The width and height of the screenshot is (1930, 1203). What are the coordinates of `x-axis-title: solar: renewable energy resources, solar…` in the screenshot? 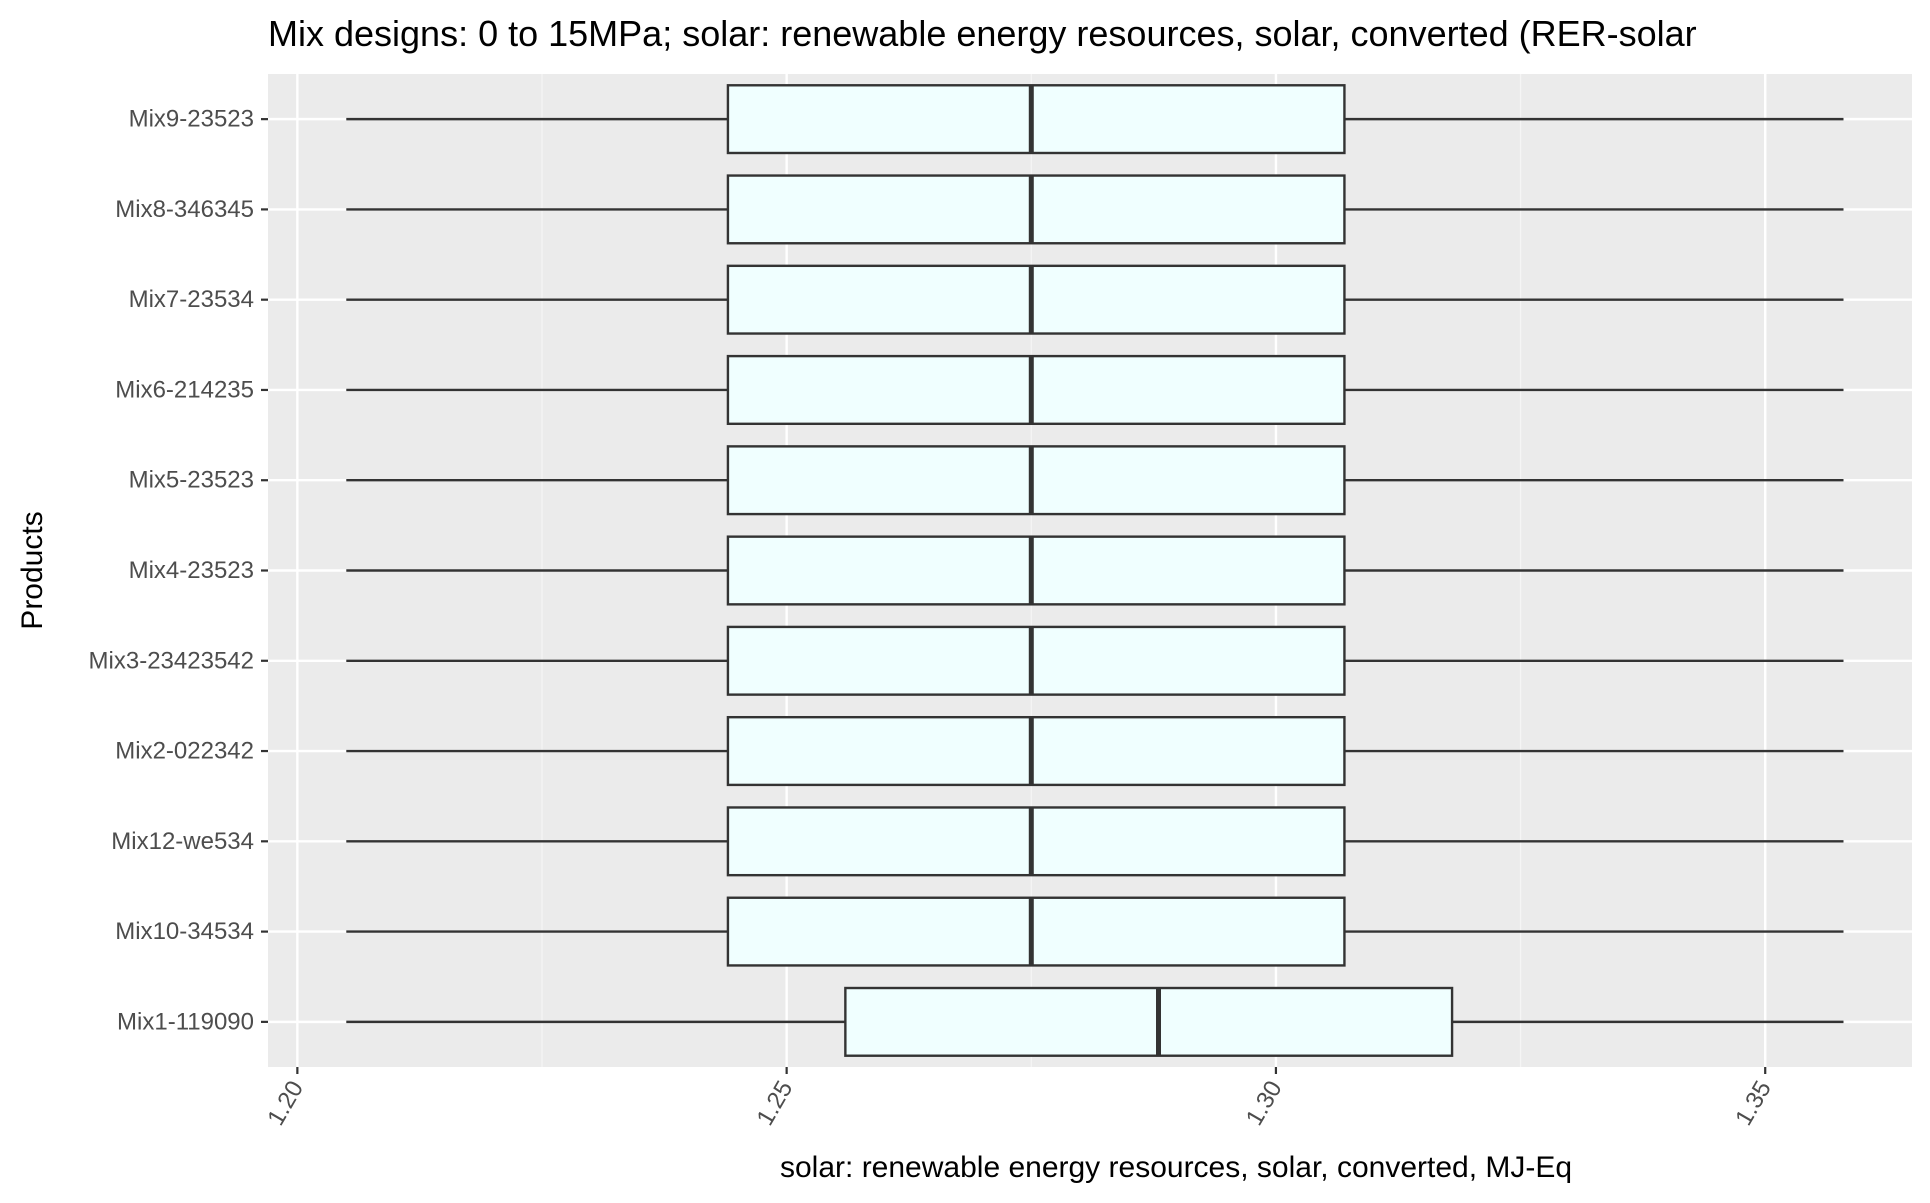 It's located at (1176, 1167).